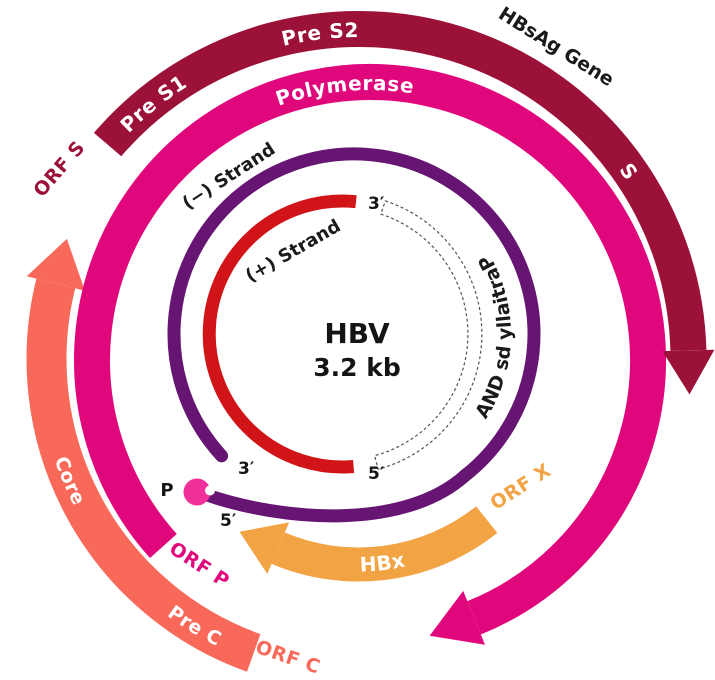  Describe the element at coordinates (55, 264) in the screenshot. I see `orf-c-arrowhead-icon` at that location.